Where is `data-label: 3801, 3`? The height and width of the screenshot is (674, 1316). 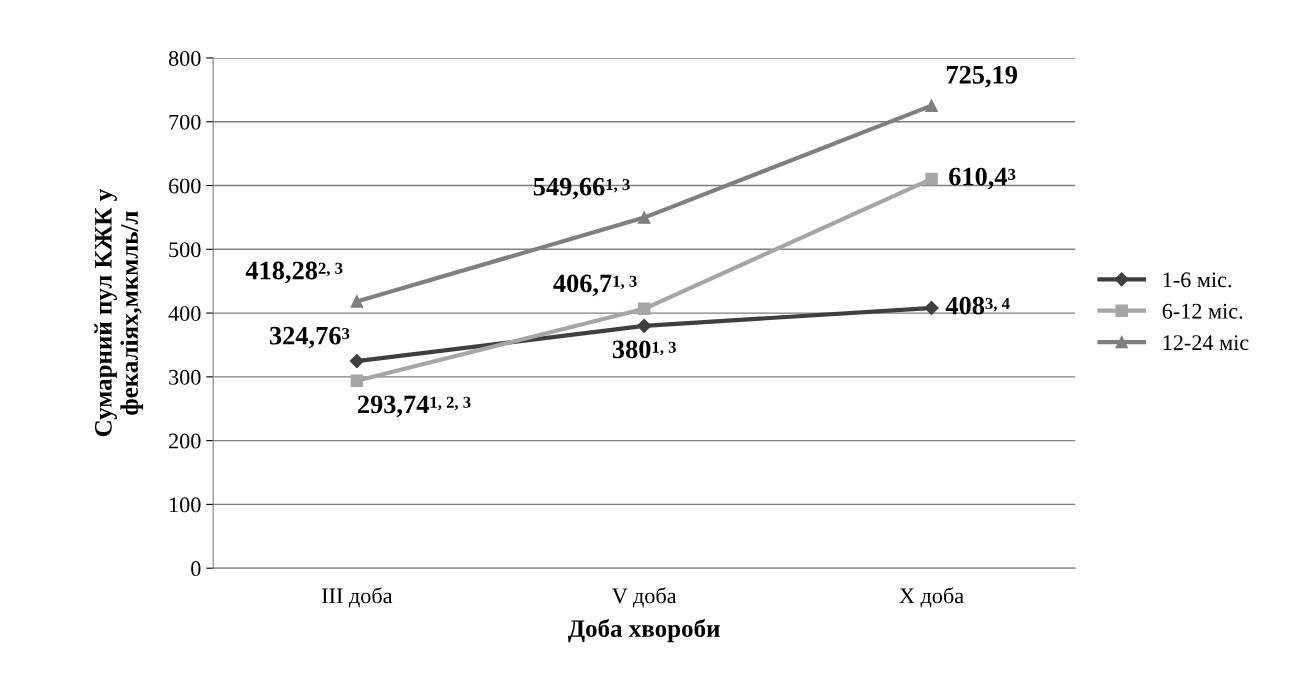 data-label: 3801, 3 is located at coordinates (644, 349).